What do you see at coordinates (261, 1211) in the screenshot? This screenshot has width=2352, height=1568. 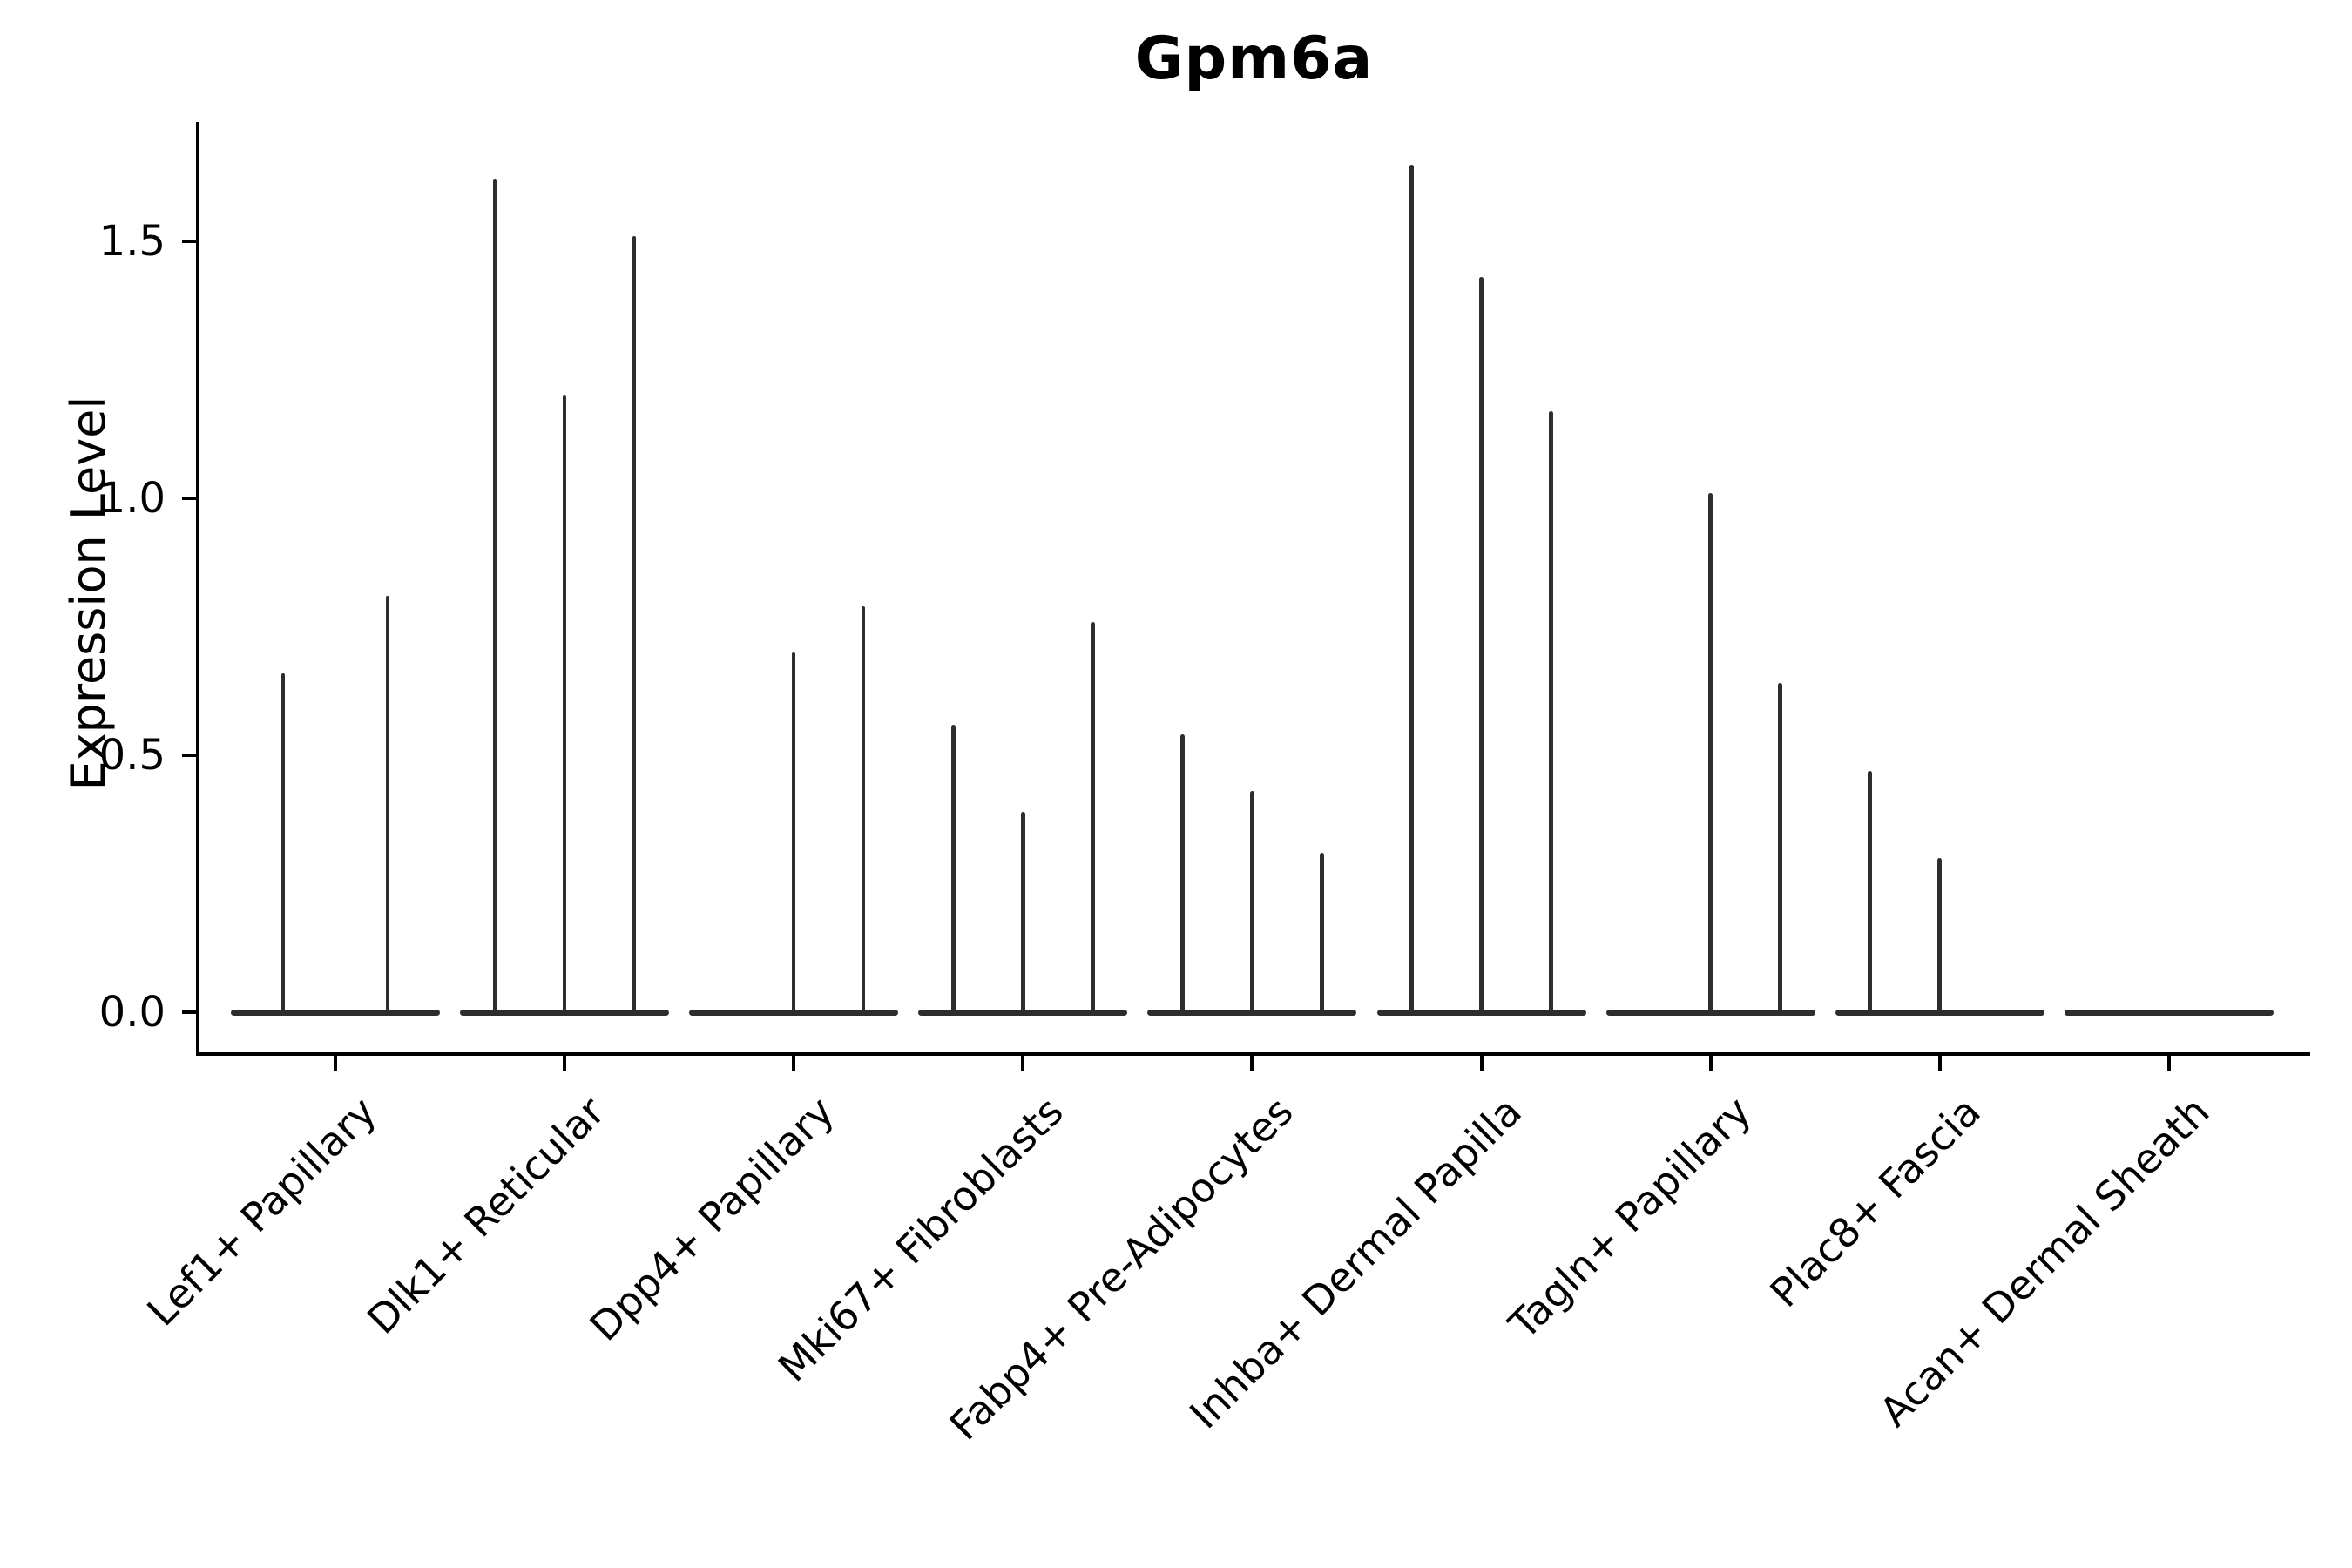 I see `x-tick-label: Lef1+ Papillary` at bounding box center [261, 1211].